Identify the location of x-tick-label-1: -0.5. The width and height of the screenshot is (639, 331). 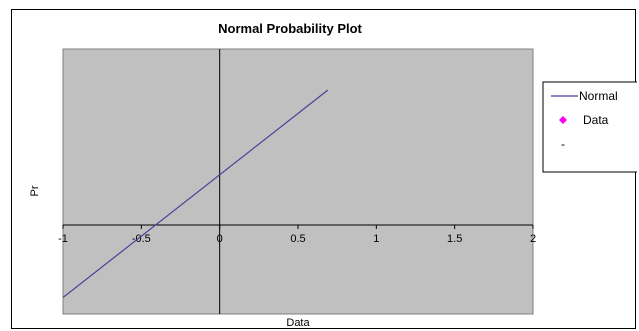
(141, 239).